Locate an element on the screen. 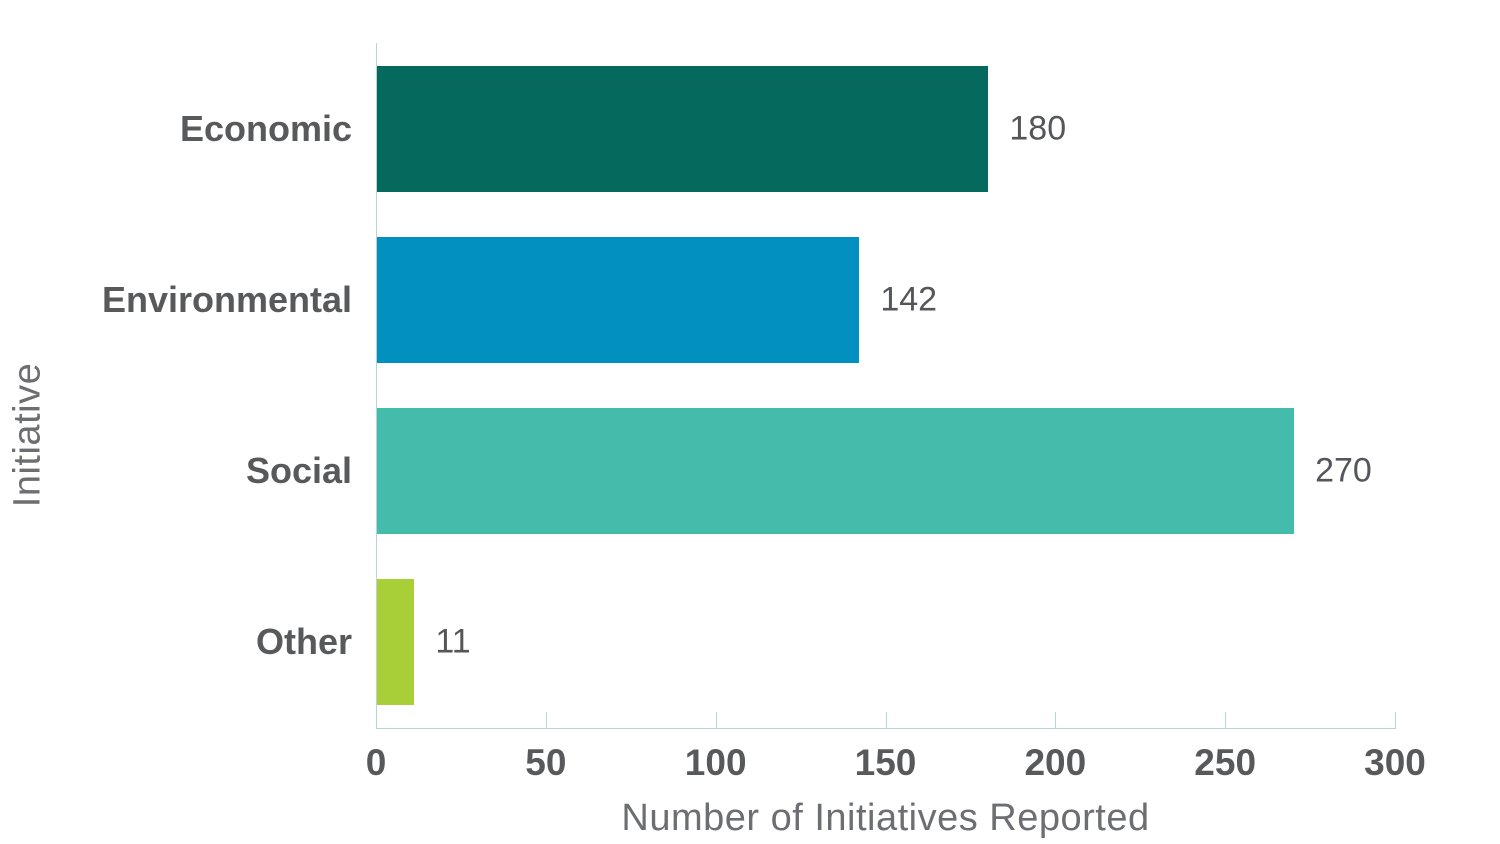 This screenshot has height=844, width=1500. category-label-economic: Economic is located at coordinates (265, 128).